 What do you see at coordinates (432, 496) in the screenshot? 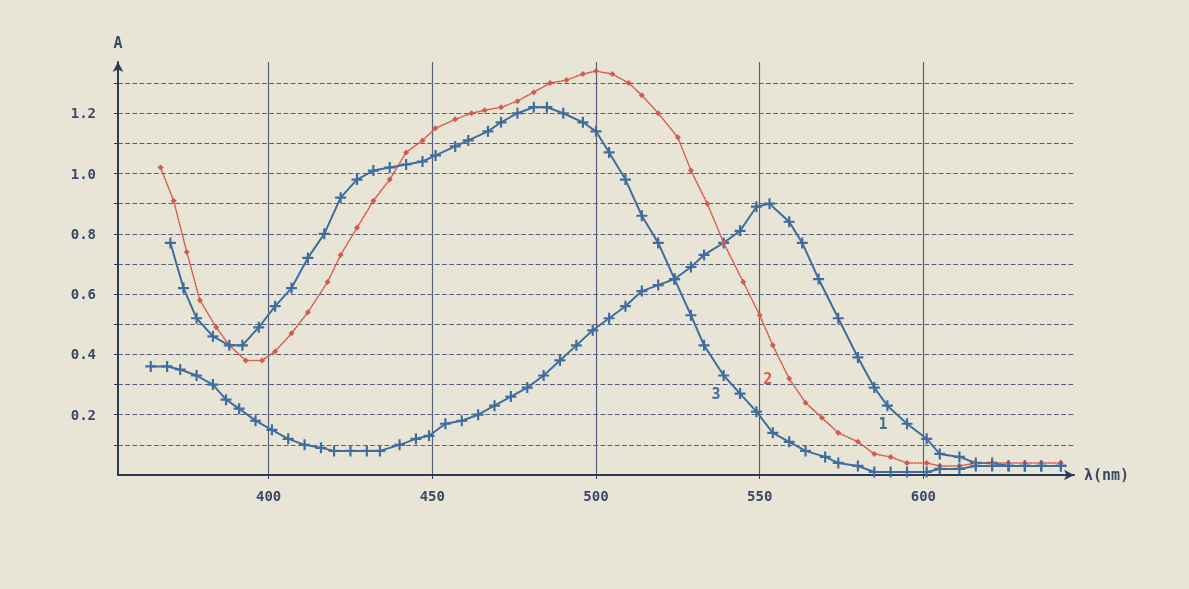
I see `x-tick-label: 450` at bounding box center [432, 496].